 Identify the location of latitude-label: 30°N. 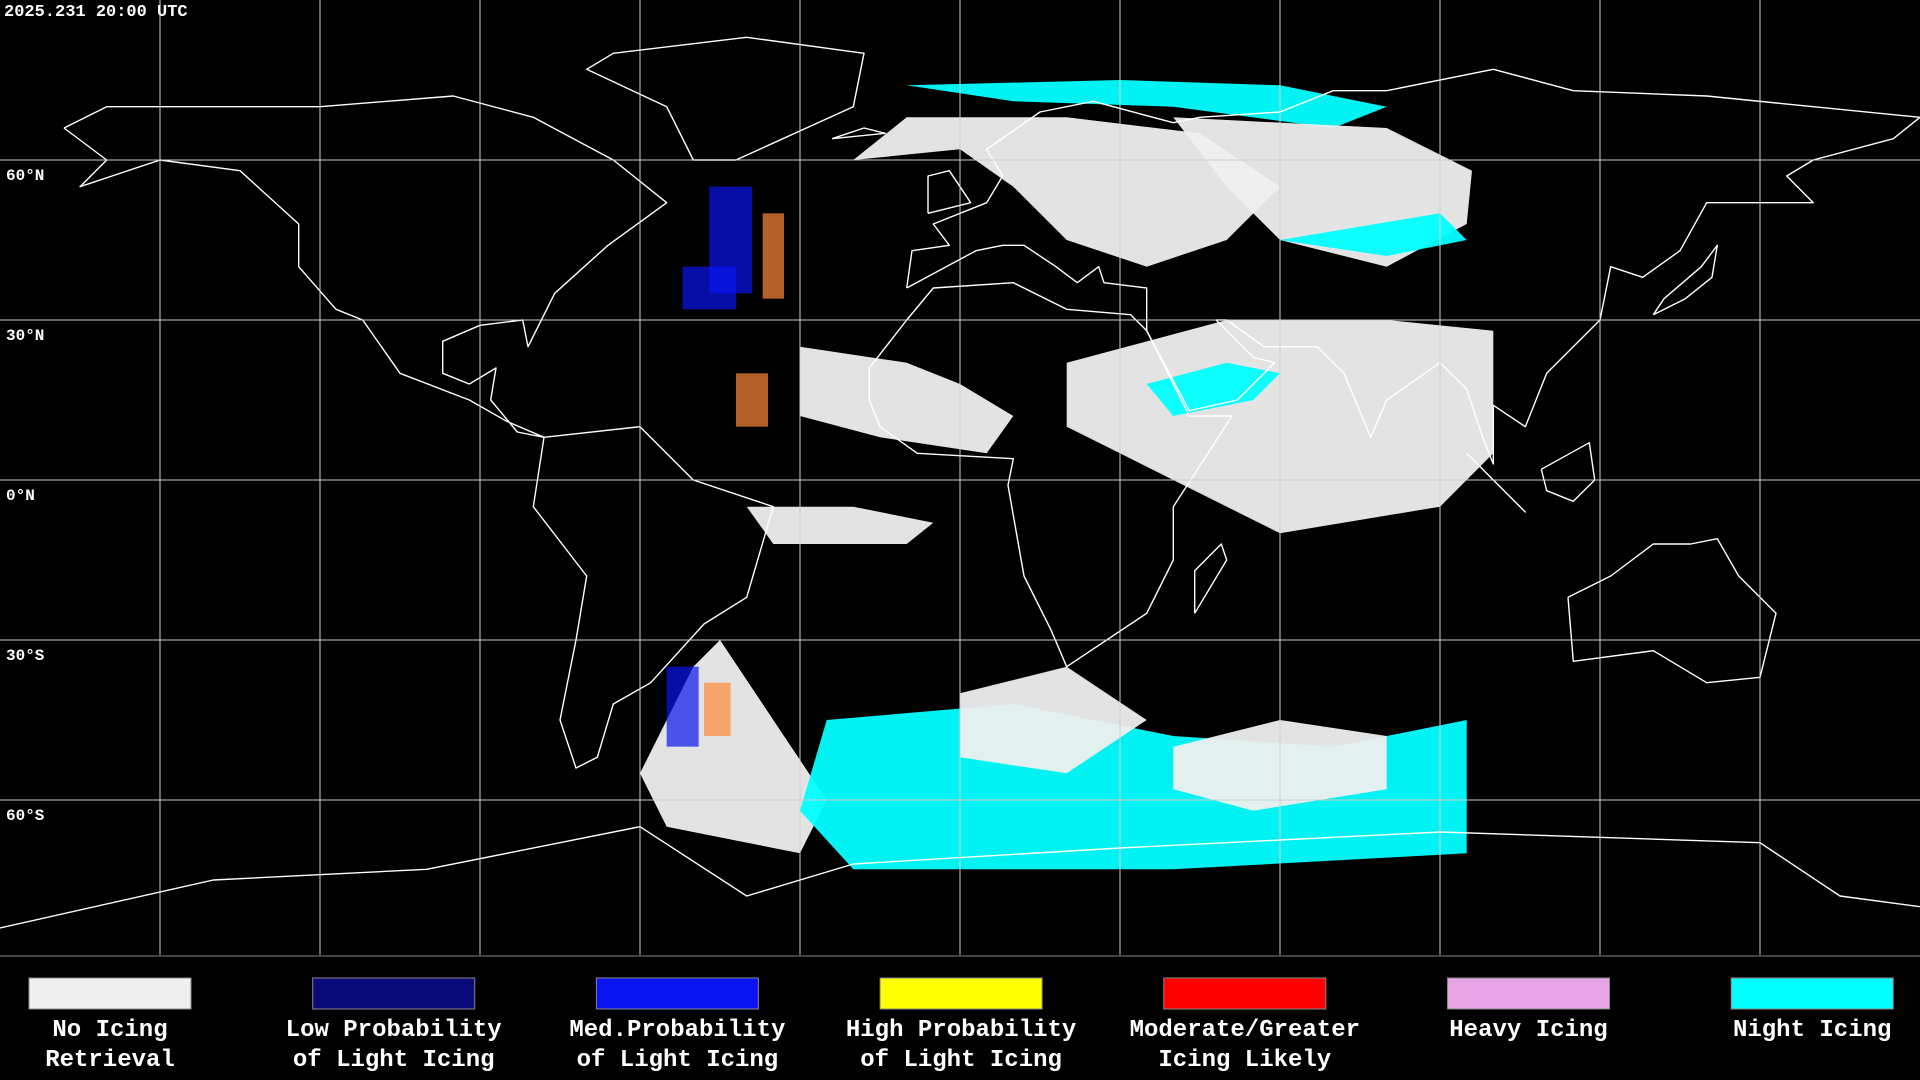
(25, 336).